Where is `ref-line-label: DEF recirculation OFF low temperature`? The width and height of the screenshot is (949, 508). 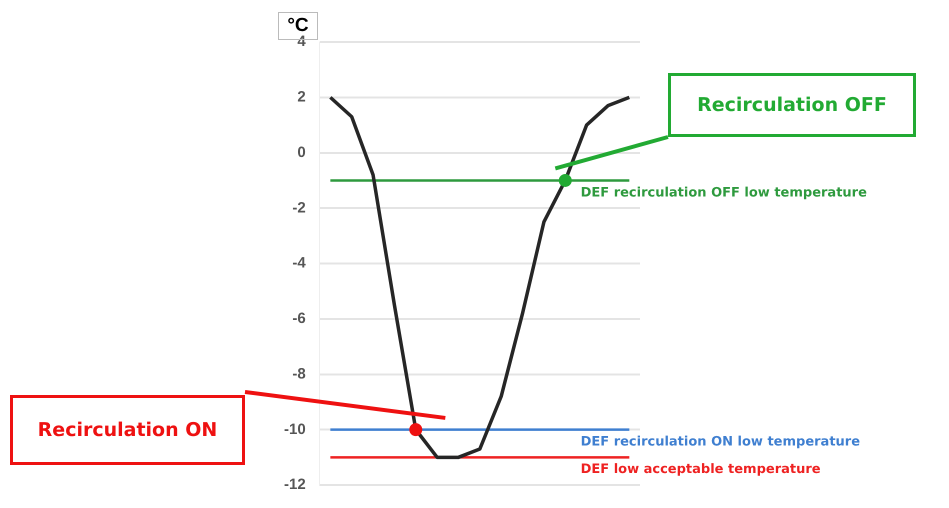
ref-line-label: DEF recirculation OFF low temperature is located at coordinates (724, 192).